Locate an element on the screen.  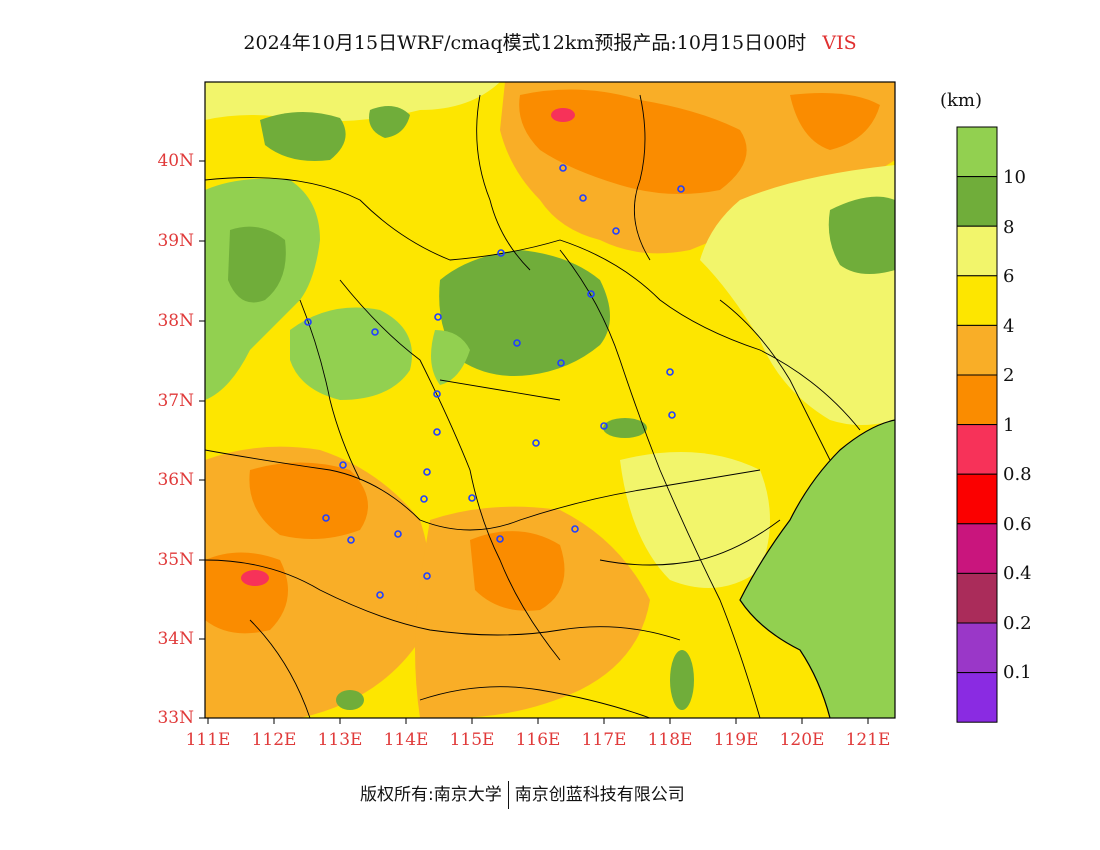
lat-ticks is located at coordinates (202, 439).